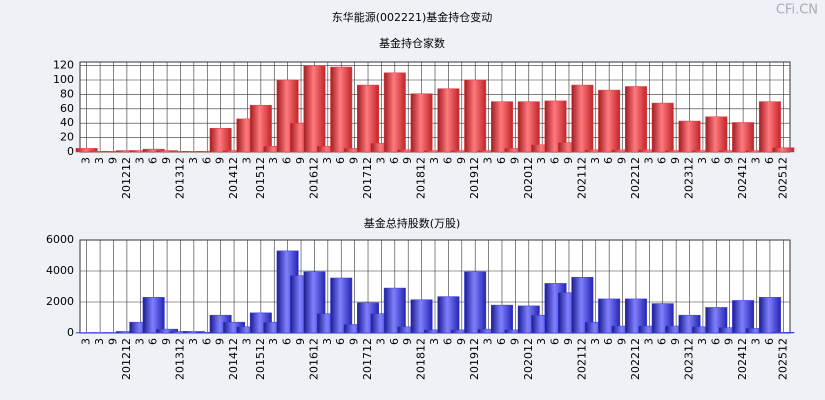 The height and width of the screenshot is (400, 825). I want to click on x-tick-label: 201312, so click(179, 178).